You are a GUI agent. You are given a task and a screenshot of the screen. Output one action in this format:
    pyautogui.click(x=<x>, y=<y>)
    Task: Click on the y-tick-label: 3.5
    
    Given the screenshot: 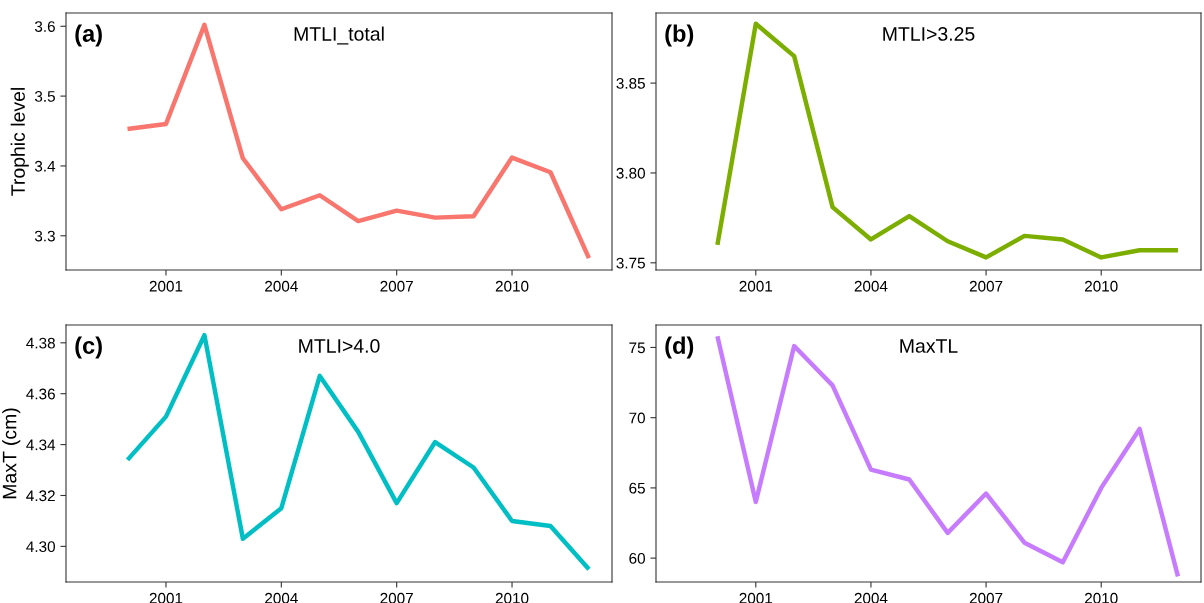 What is the action you would take?
    pyautogui.click(x=44, y=96)
    